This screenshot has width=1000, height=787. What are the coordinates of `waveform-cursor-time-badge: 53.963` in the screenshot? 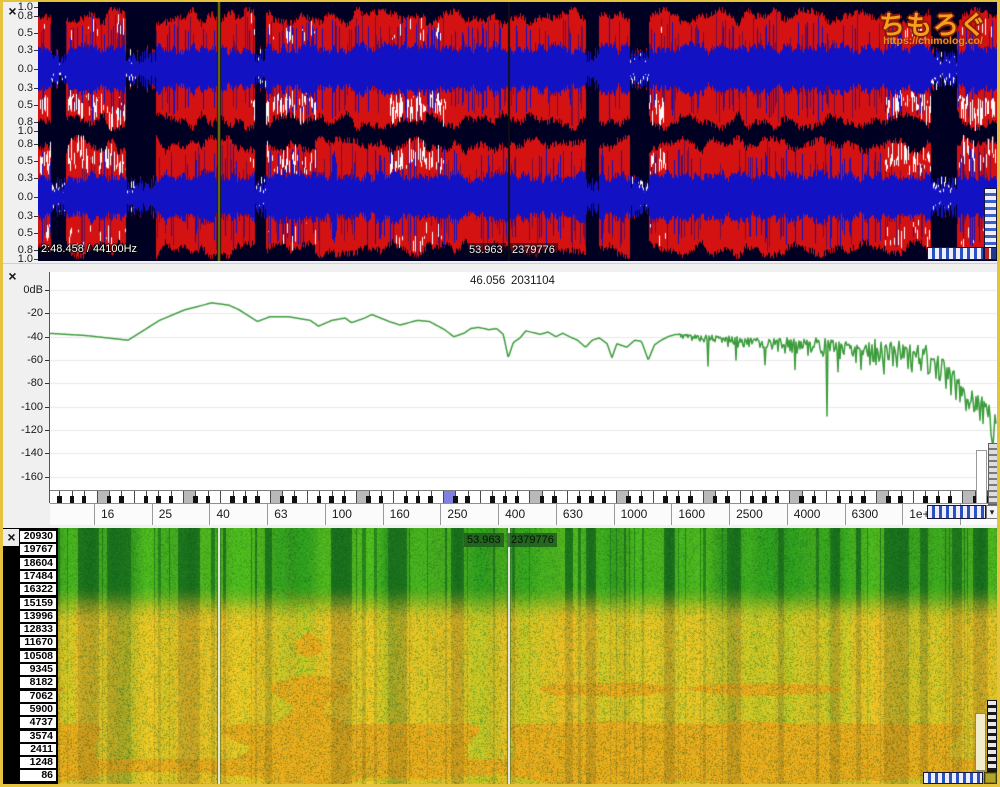 It's located at (486, 250).